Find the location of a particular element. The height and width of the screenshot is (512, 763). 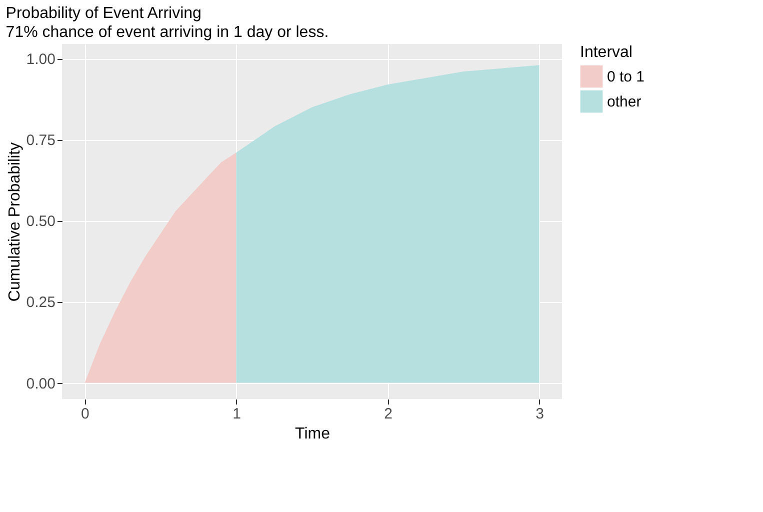

x-tick-label: 1 is located at coordinates (236, 414).